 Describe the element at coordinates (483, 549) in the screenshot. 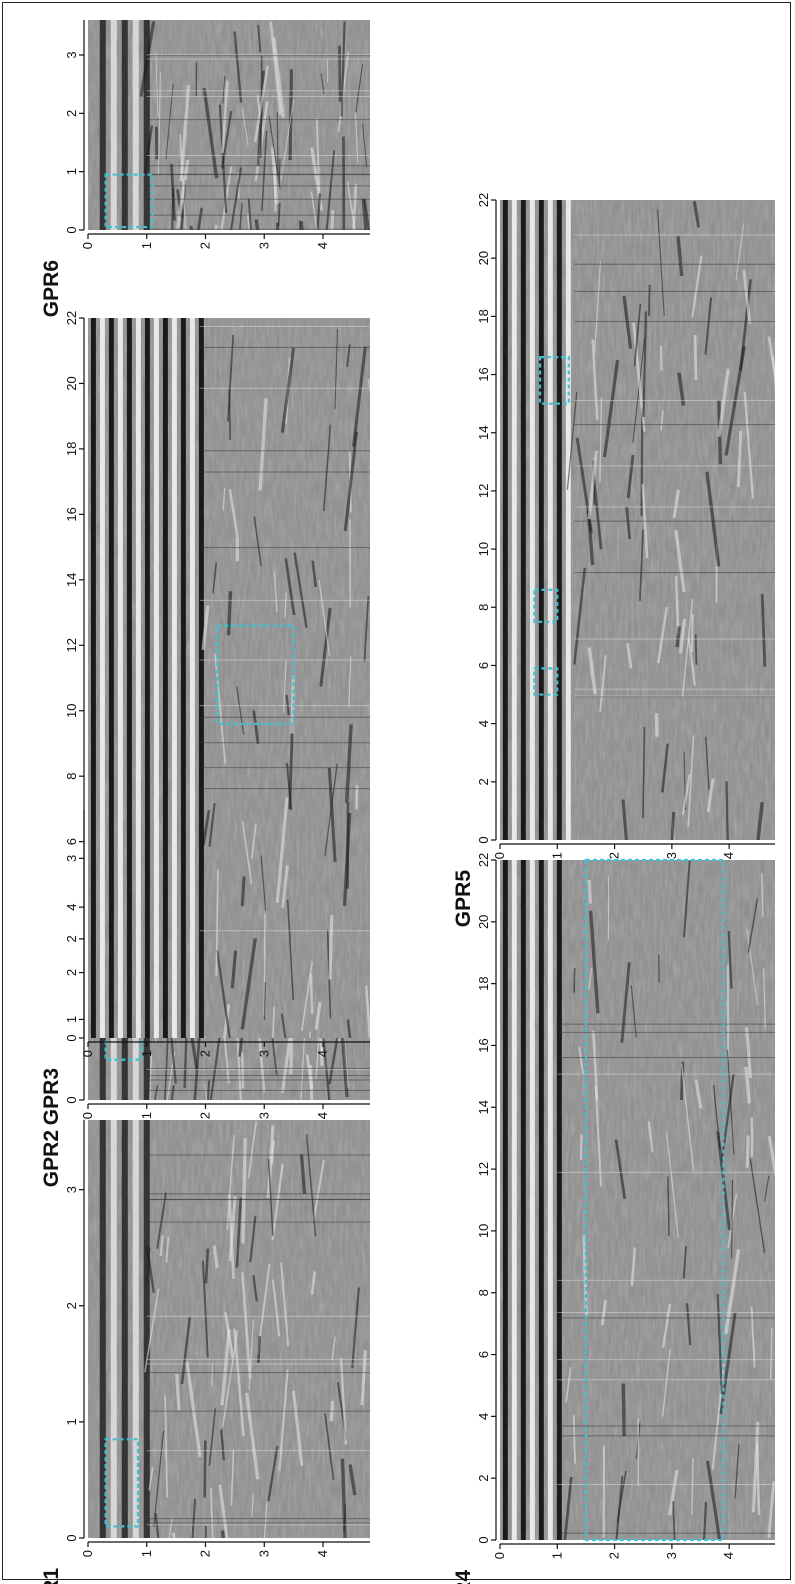

I see `distance-tick-label: 10` at that location.